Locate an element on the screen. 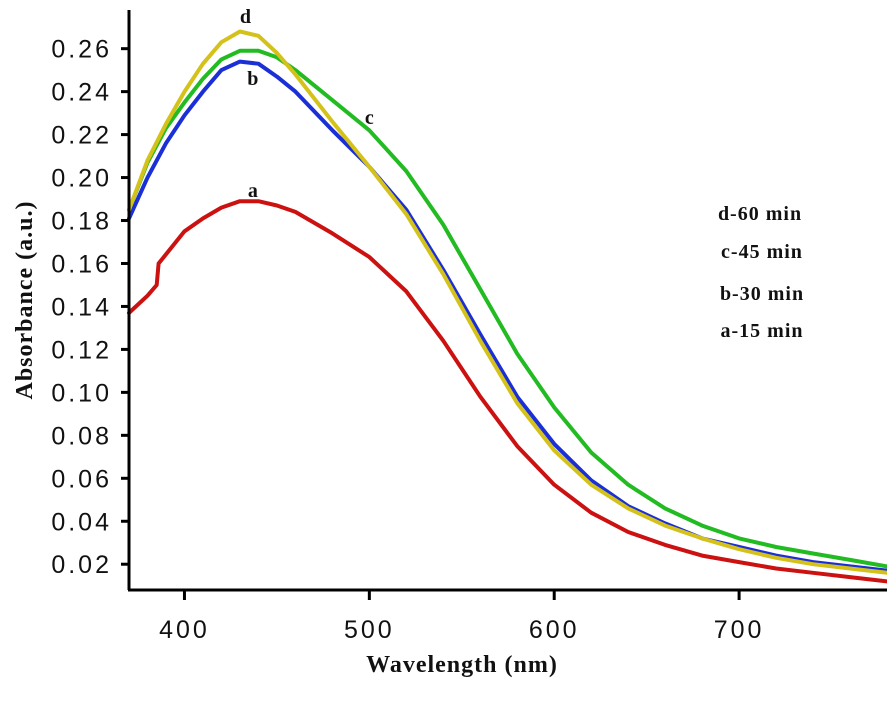 The image size is (887, 703). y-tick-label: 0.24 is located at coordinates (81, 93).